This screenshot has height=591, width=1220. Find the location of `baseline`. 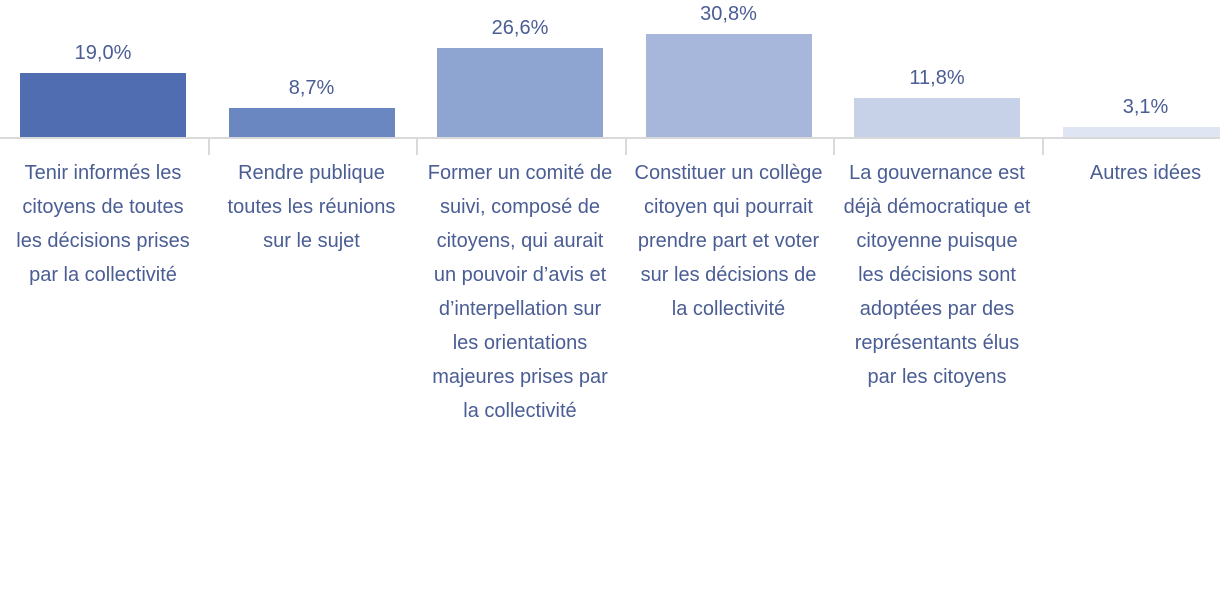

baseline is located at coordinates (610, 138).